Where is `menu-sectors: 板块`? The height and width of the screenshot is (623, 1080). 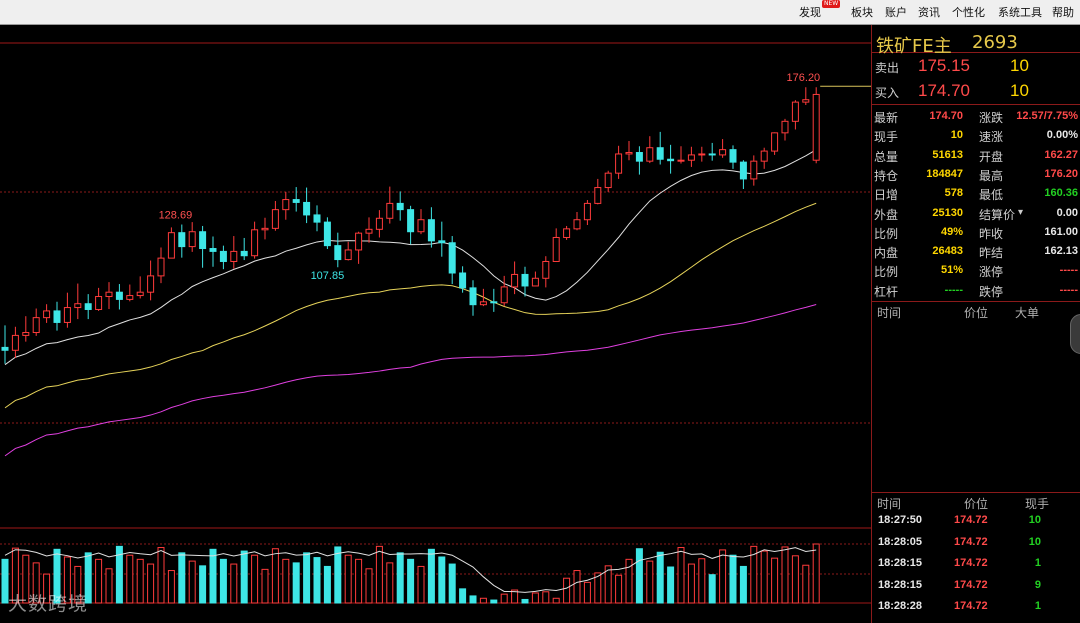 menu-sectors: 板块 is located at coordinates (862, 12).